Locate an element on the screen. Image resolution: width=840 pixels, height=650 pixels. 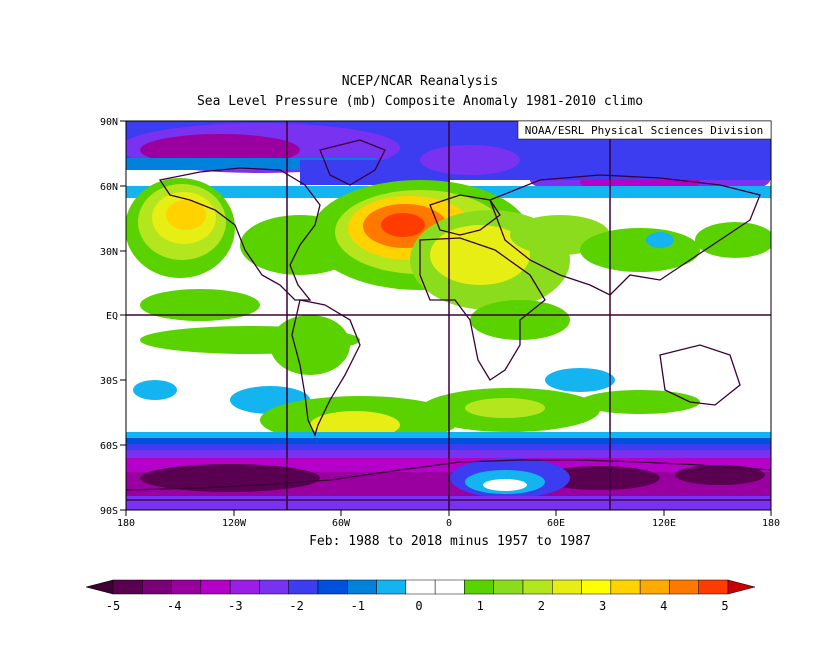
colorbar-label: 4 is located at coordinates (663, 606).